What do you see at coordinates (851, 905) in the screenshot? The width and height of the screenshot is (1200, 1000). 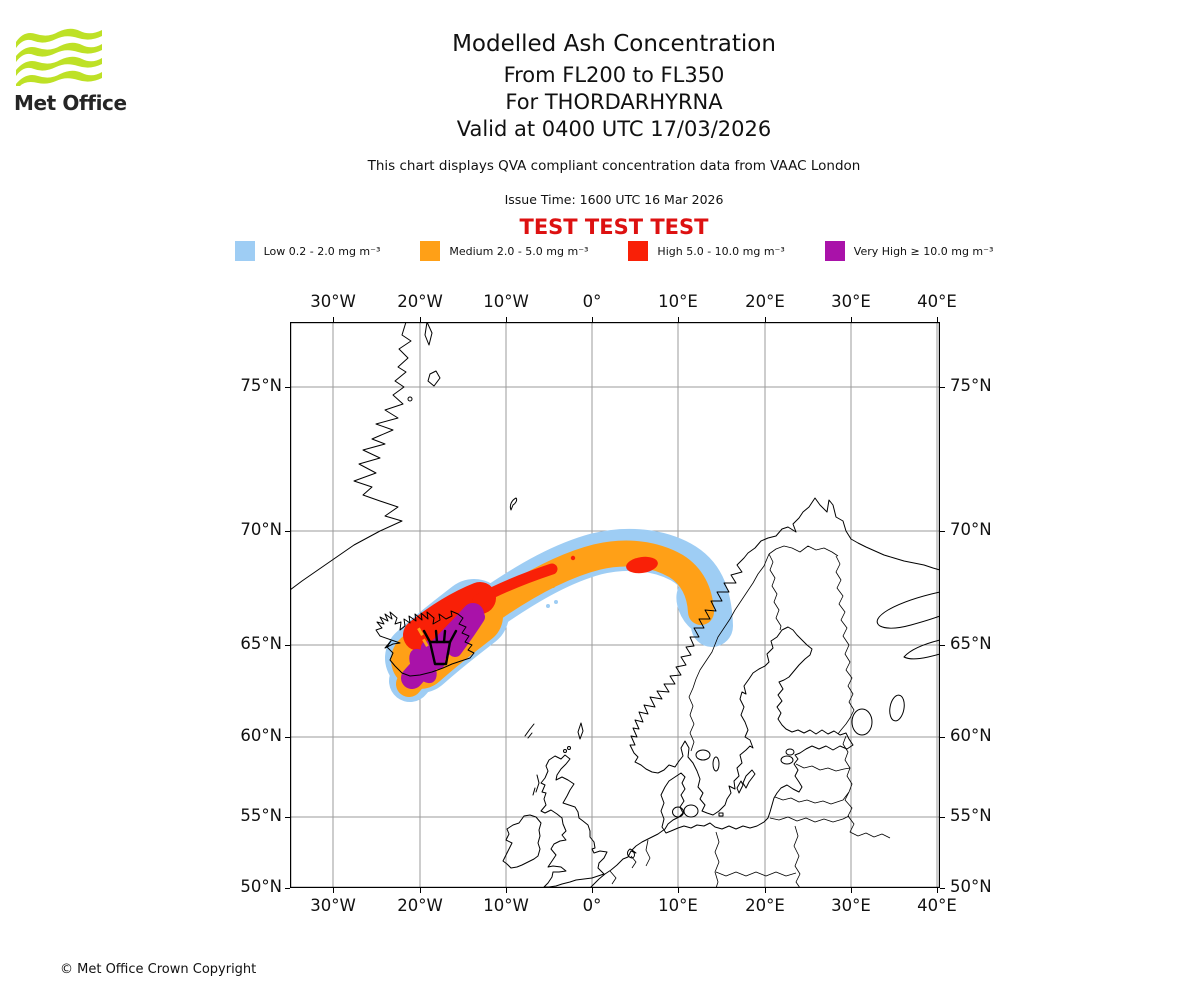 I see `x-axis-label-bottom: 30°E` at bounding box center [851, 905].